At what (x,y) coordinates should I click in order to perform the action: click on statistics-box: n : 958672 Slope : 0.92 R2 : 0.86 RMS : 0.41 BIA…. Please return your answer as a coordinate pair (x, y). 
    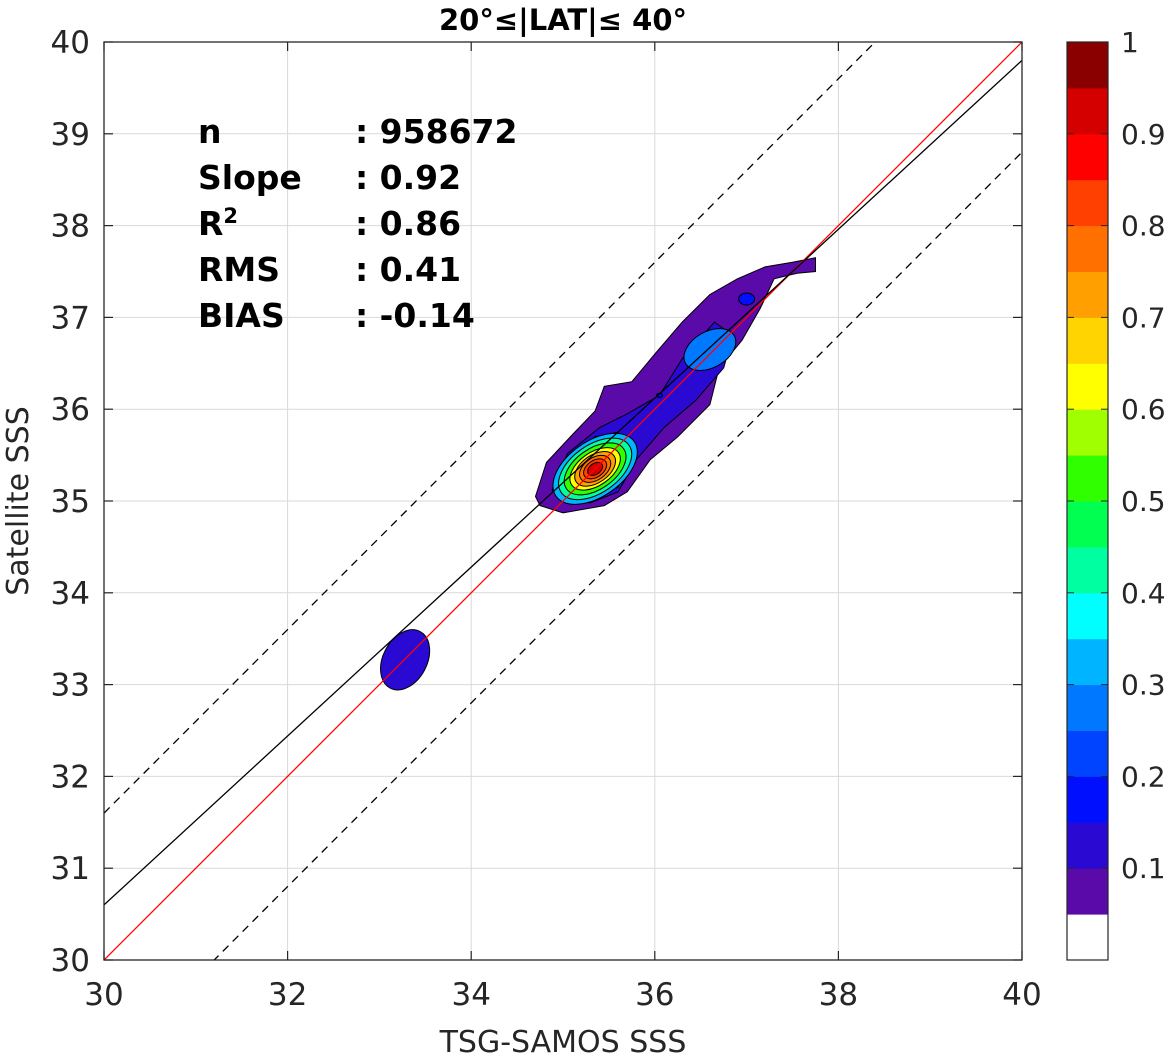
    Looking at the image, I should click on (357, 223).